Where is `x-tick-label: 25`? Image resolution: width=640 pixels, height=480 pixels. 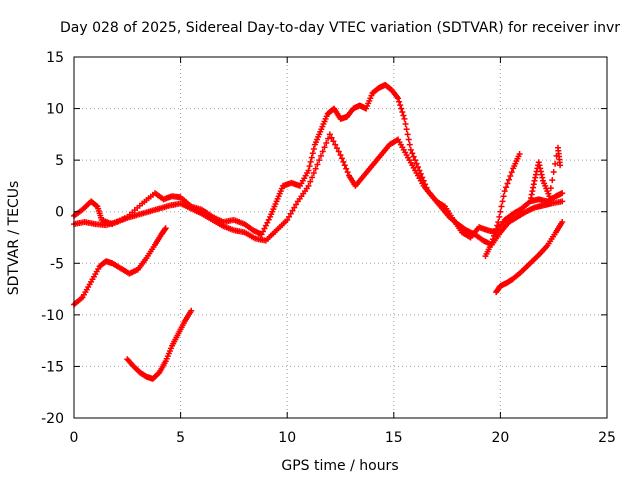
x-tick-label: 25 is located at coordinates (607, 438).